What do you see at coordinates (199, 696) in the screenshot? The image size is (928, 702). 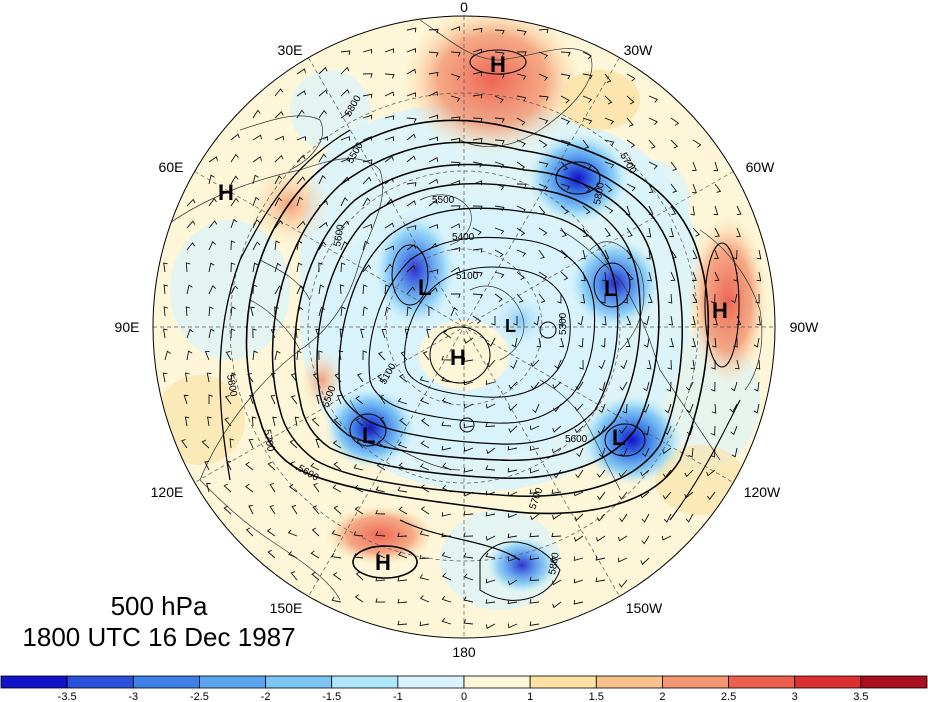 I see `colorbar-tick-label: -2.5` at bounding box center [199, 696].